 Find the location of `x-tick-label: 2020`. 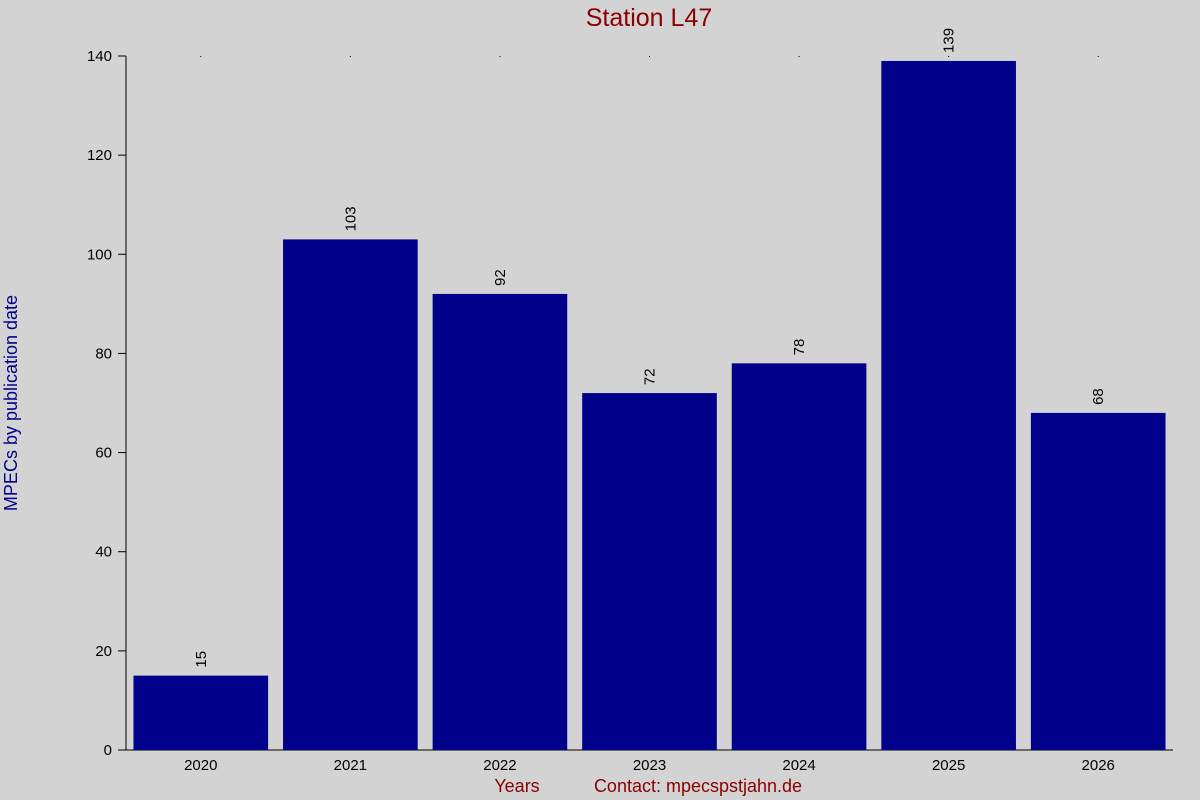

x-tick-label: 2020 is located at coordinates (200, 765).